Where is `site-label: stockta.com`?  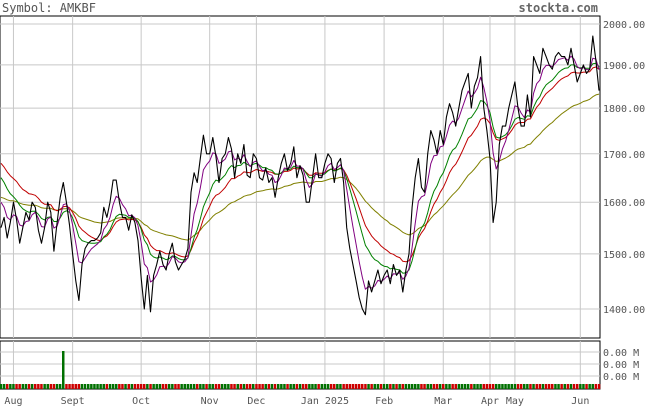 site-label: stockta.com is located at coordinates (558, 8).